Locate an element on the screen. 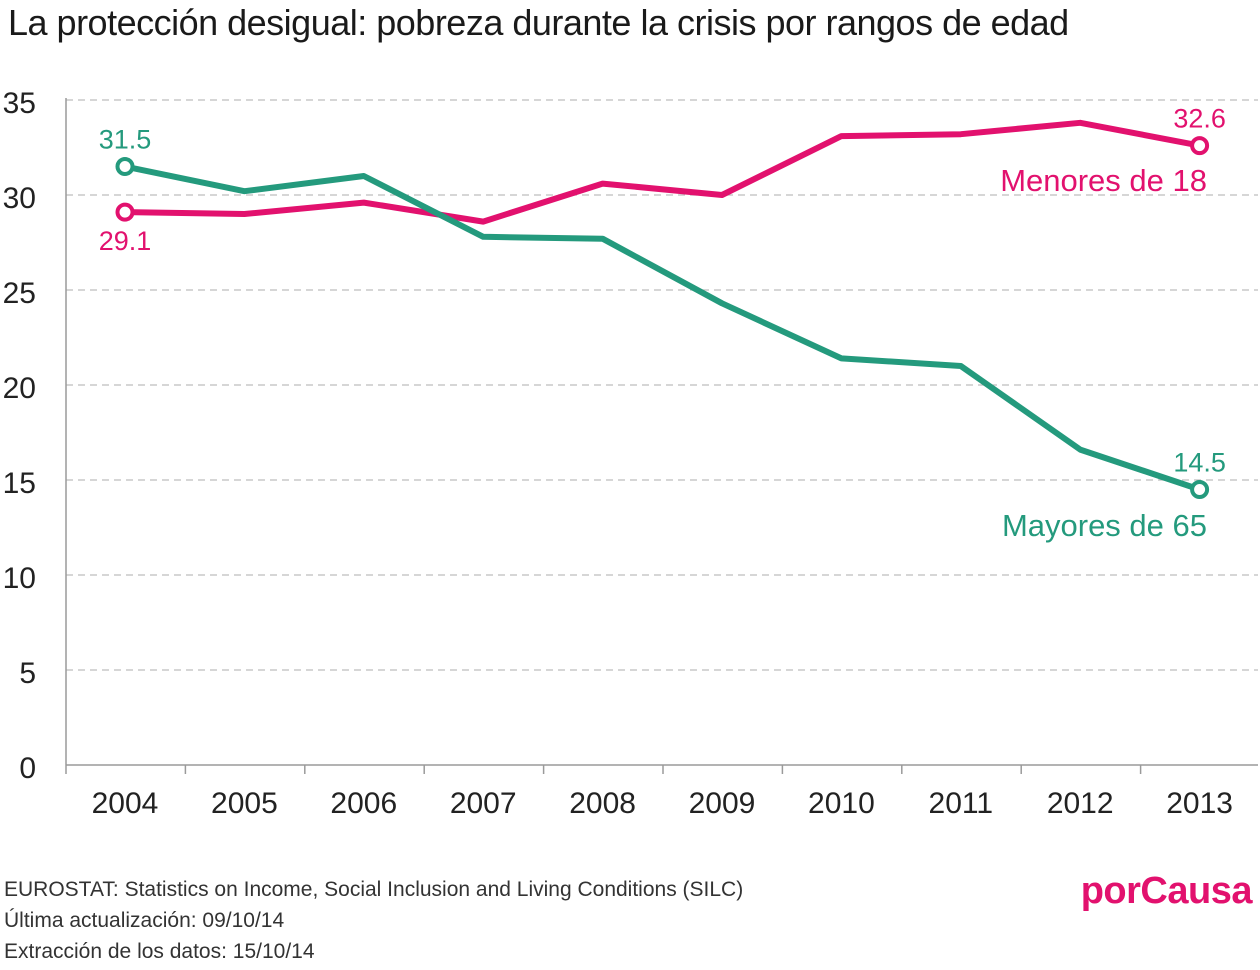 The image size is (1260, 970). start-value-label: 29.1 is located at coordinates (125, 241).